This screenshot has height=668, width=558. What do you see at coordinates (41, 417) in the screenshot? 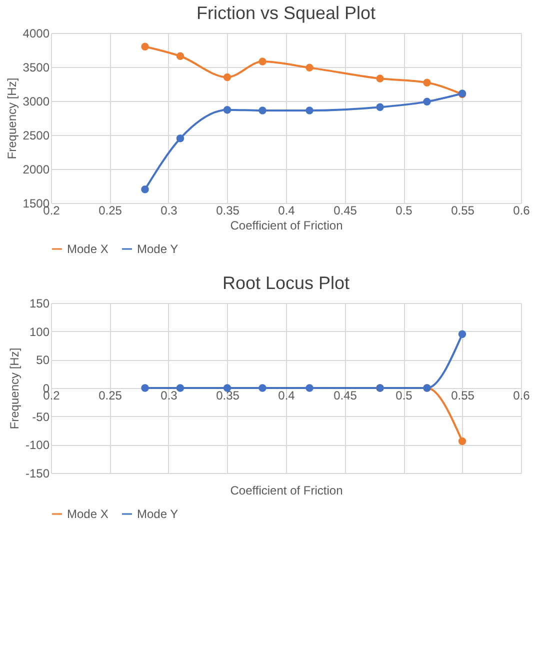
I see `y-tick-label: -50` at bounding box center [41, 417].